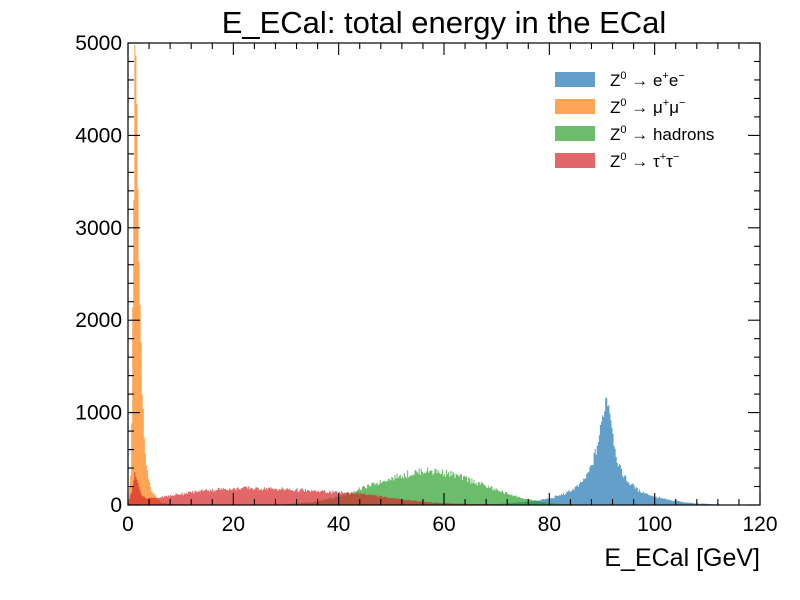 The width and height of the screenshot is (800, 600). Describe the element at coordinates (634, 120) in the screenshot. I see `legend: Z0 → e+e− Z0 → μ+μ− Z0 → hadrons Z0 → τ+τ−` at that location.